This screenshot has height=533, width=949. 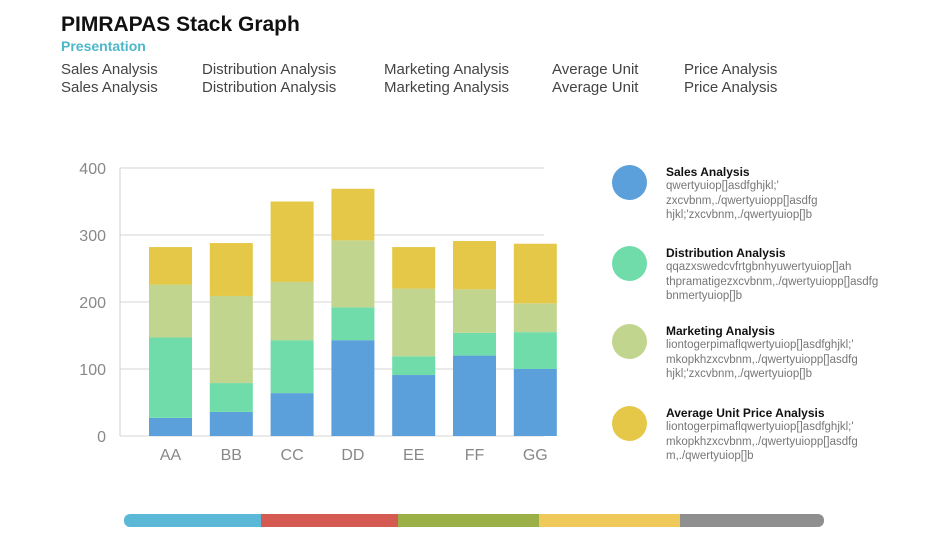 I want to click on x-tick-label: GG, so click(x=535, y=455).